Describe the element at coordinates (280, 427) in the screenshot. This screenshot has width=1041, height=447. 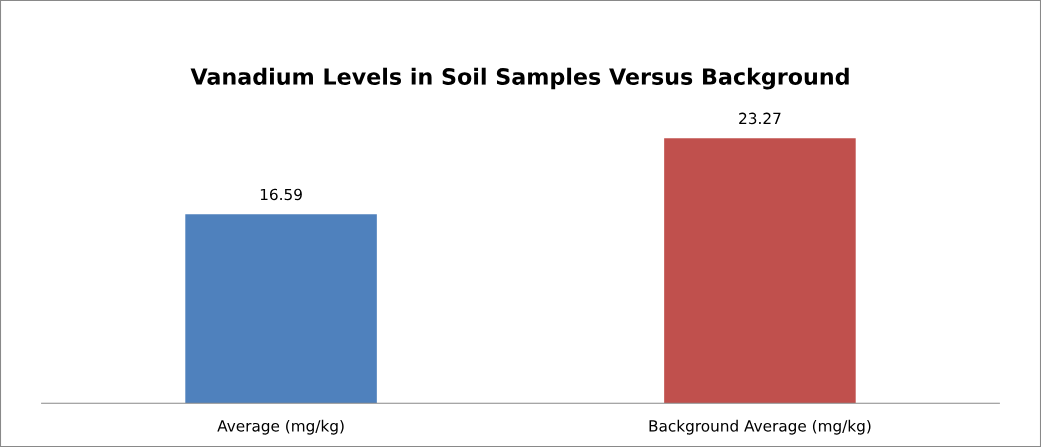
I see `x-tick-label: Average (mg/kg)` at that location.